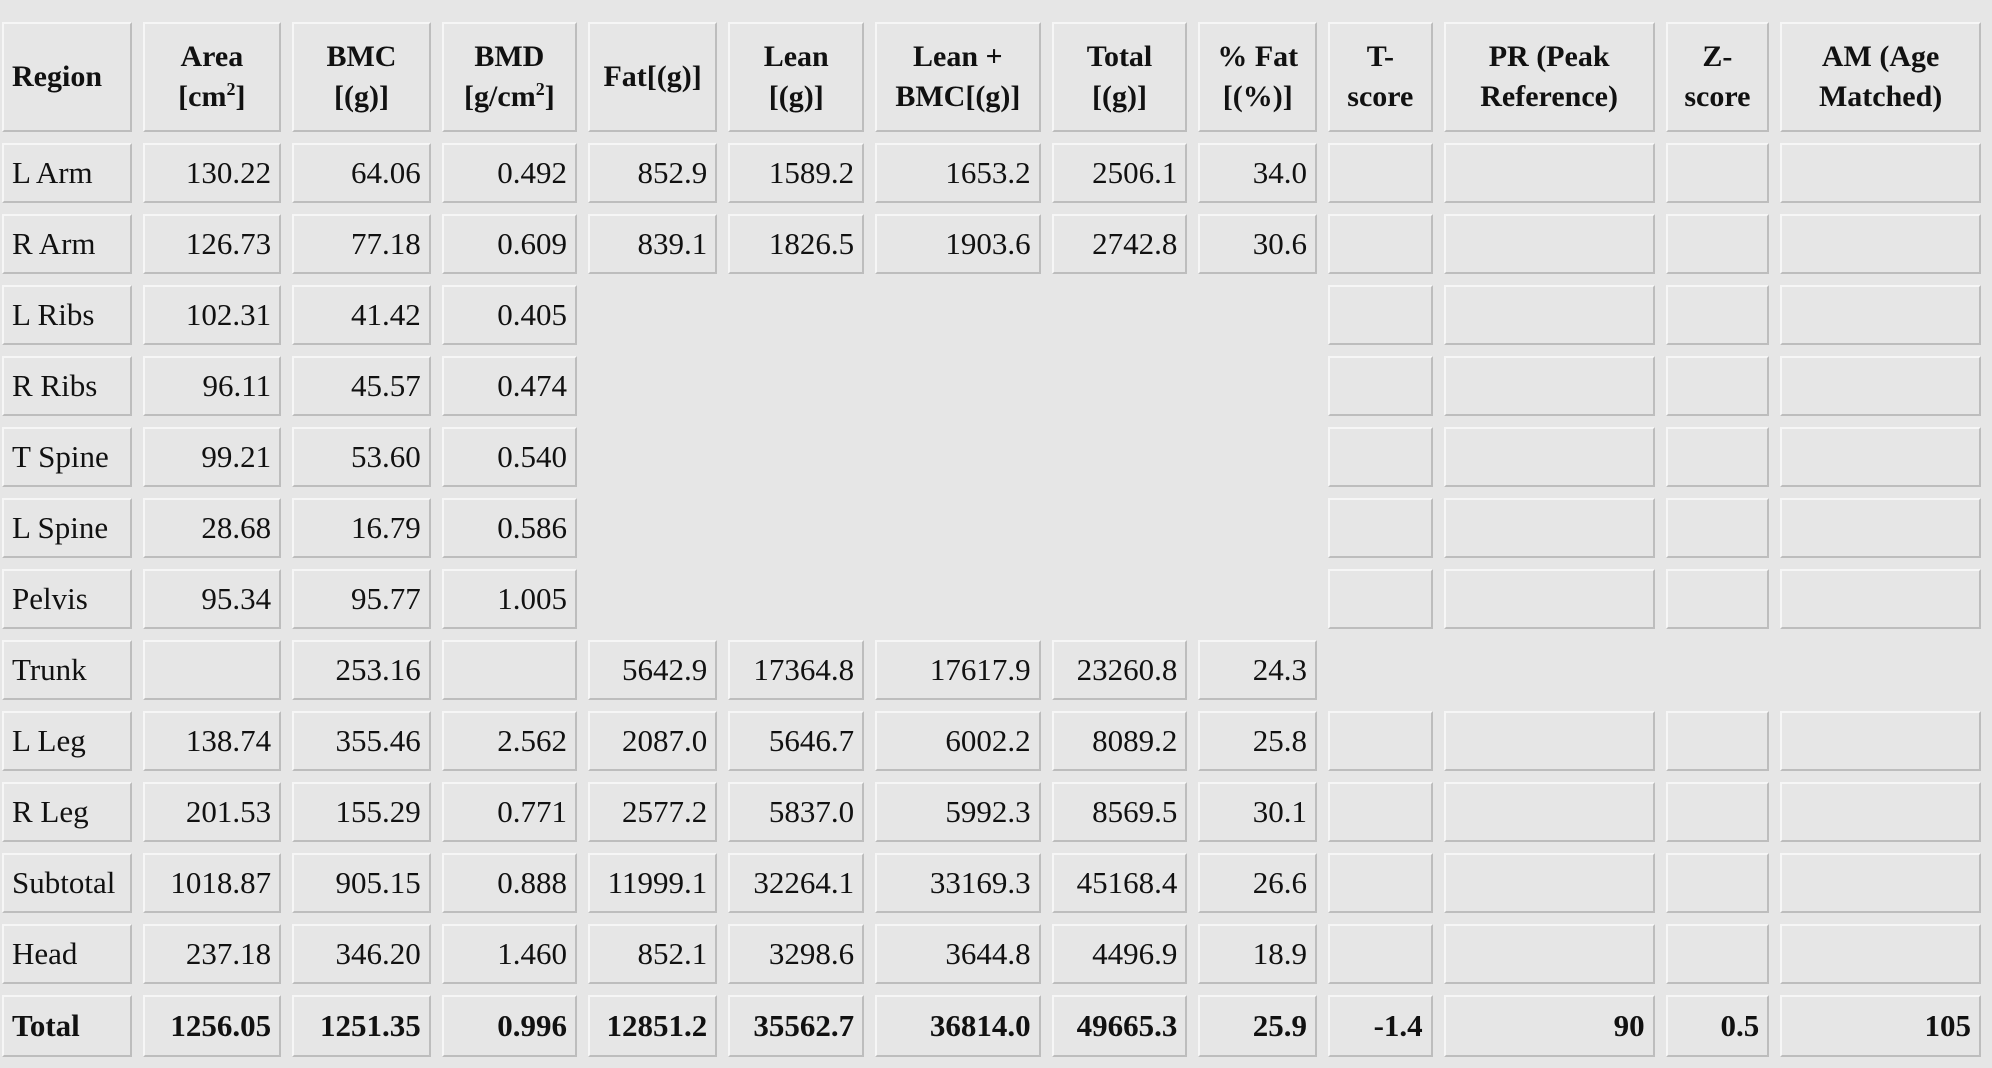 This screenshot has width=1992, height=1068. I want to click on col-header-z-score: Z-score, so click(1717, 77).